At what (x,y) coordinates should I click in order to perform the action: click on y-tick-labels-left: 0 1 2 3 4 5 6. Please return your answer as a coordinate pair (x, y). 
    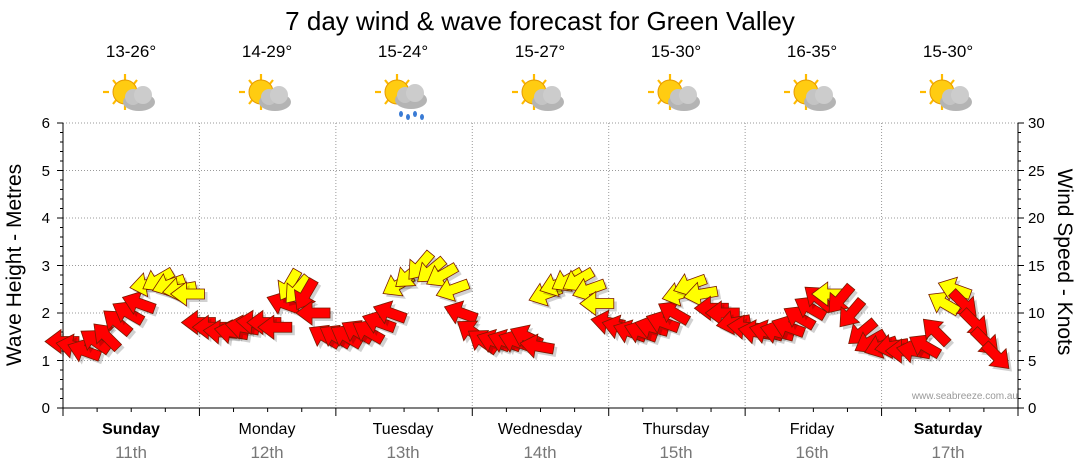
    Looking at the image, I should click on (46, 266).